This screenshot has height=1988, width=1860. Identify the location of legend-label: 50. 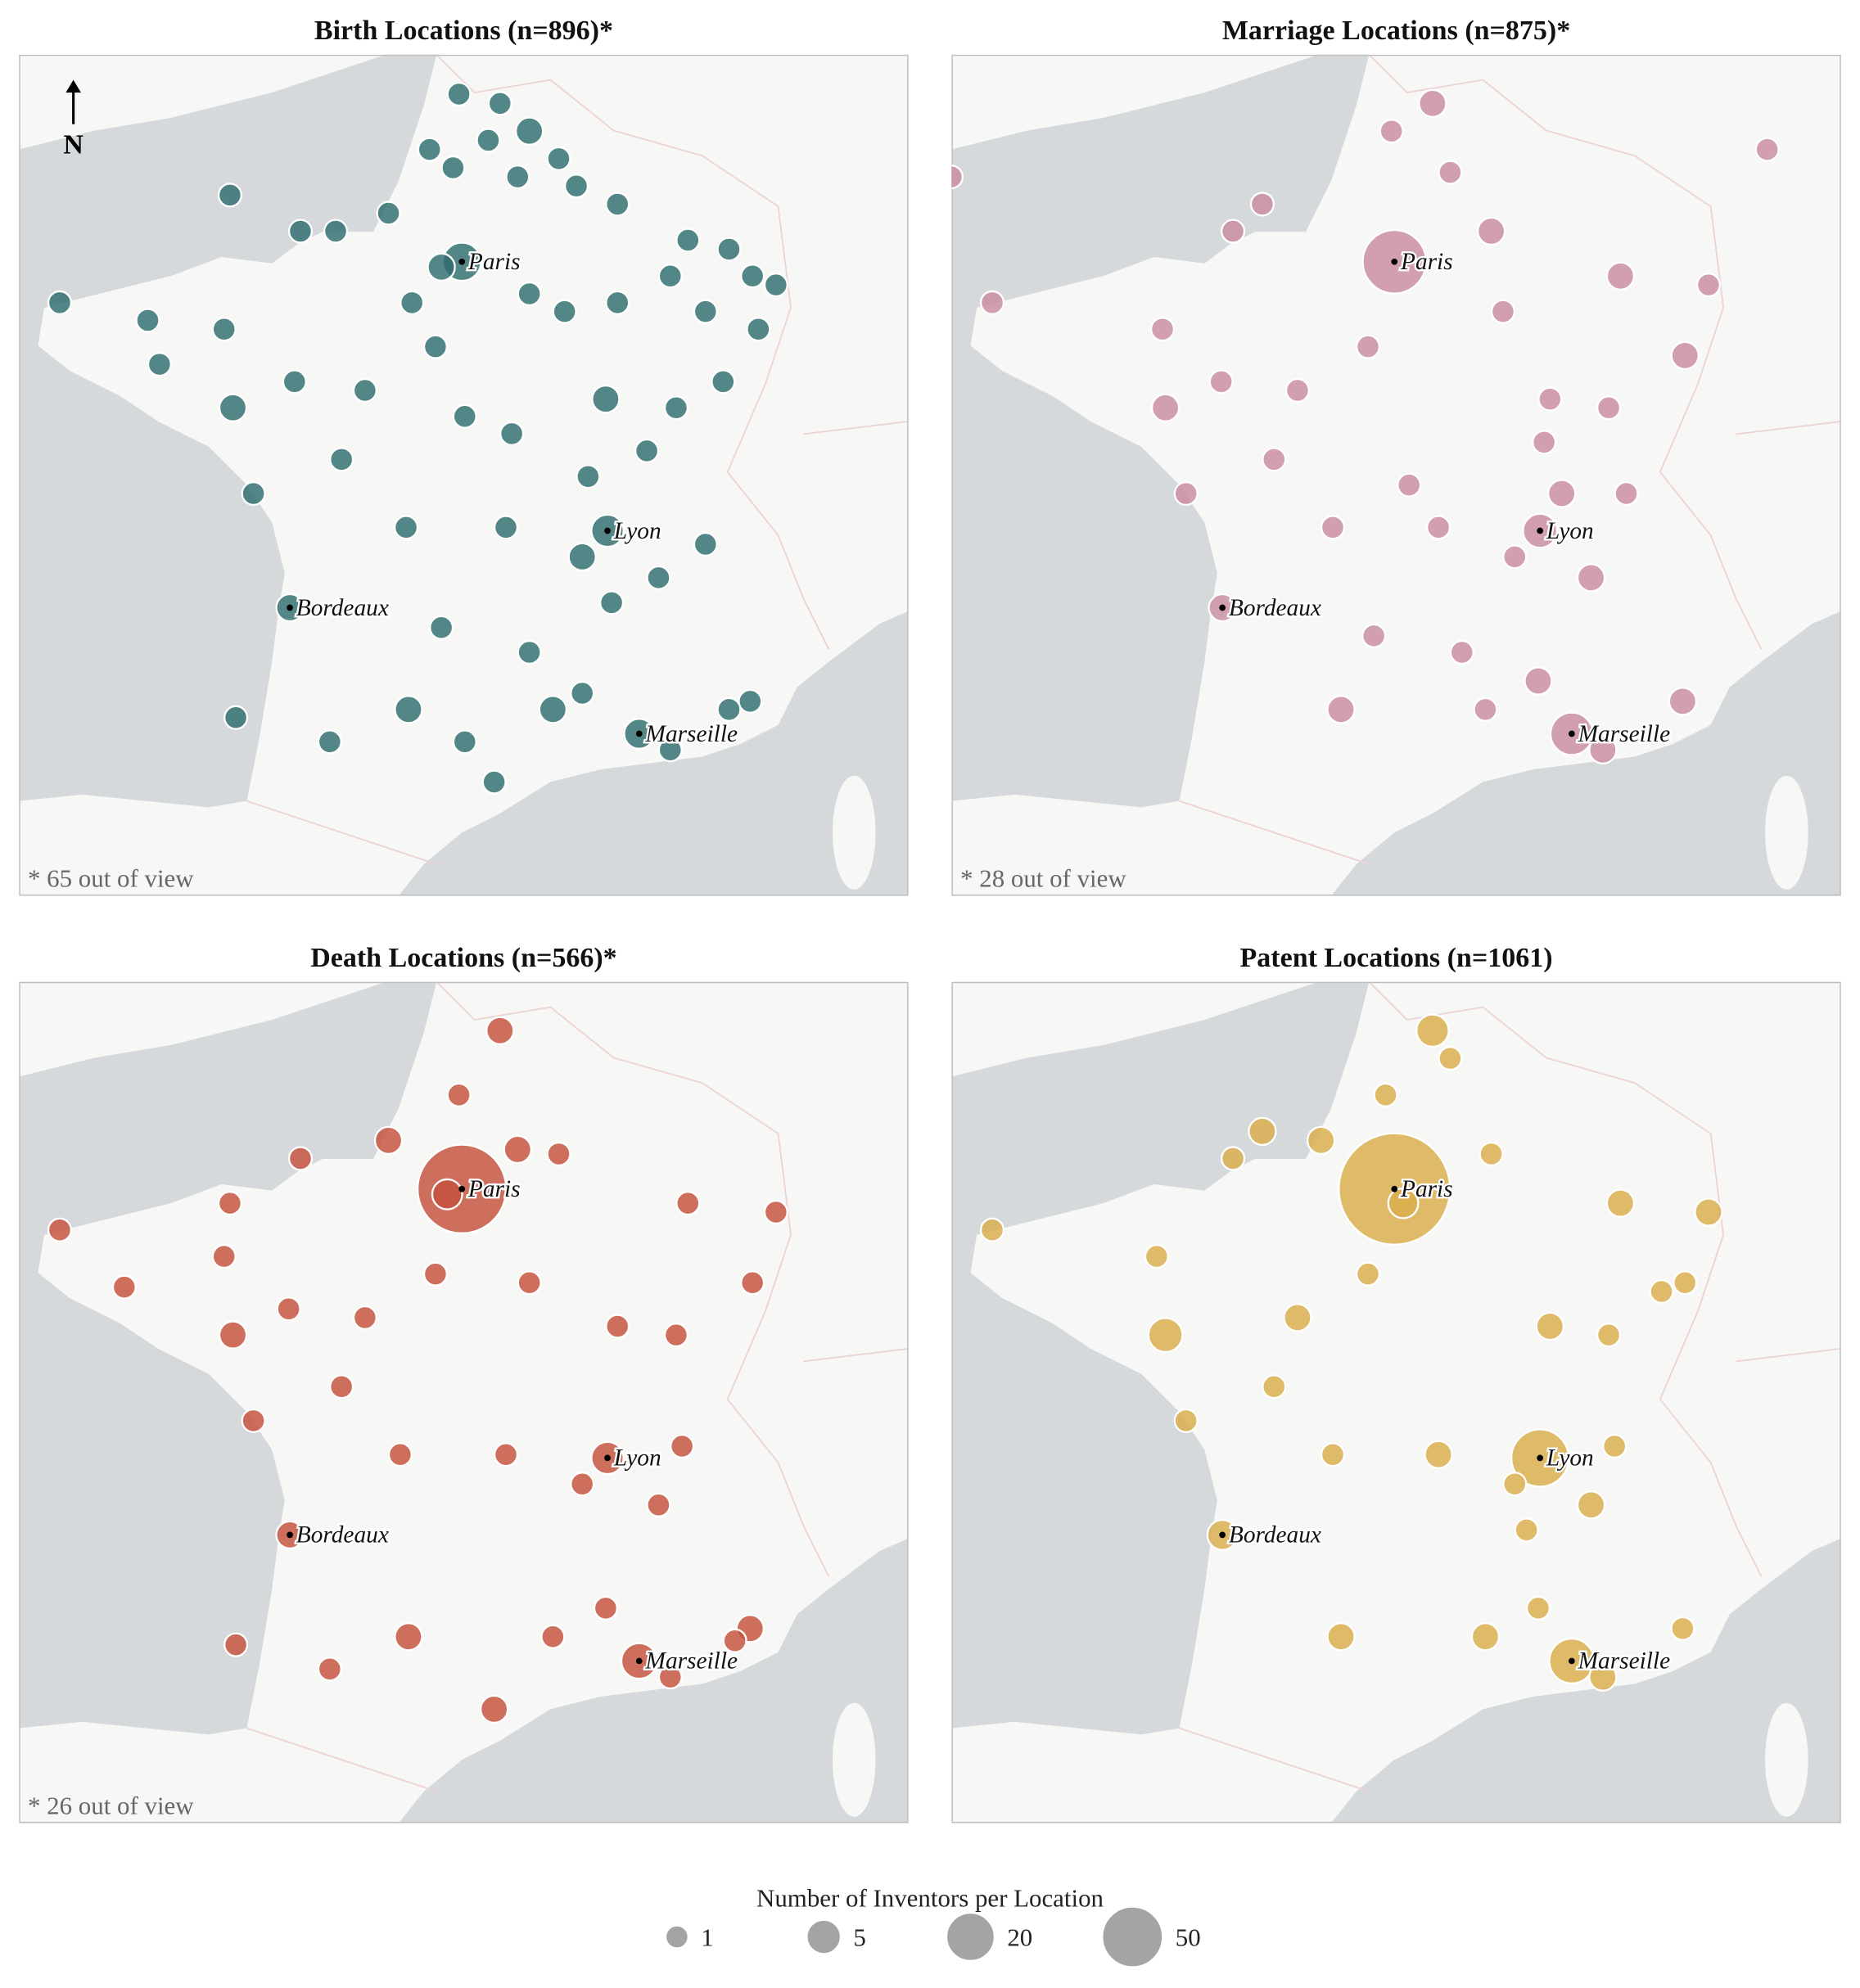
(1188, 1937).